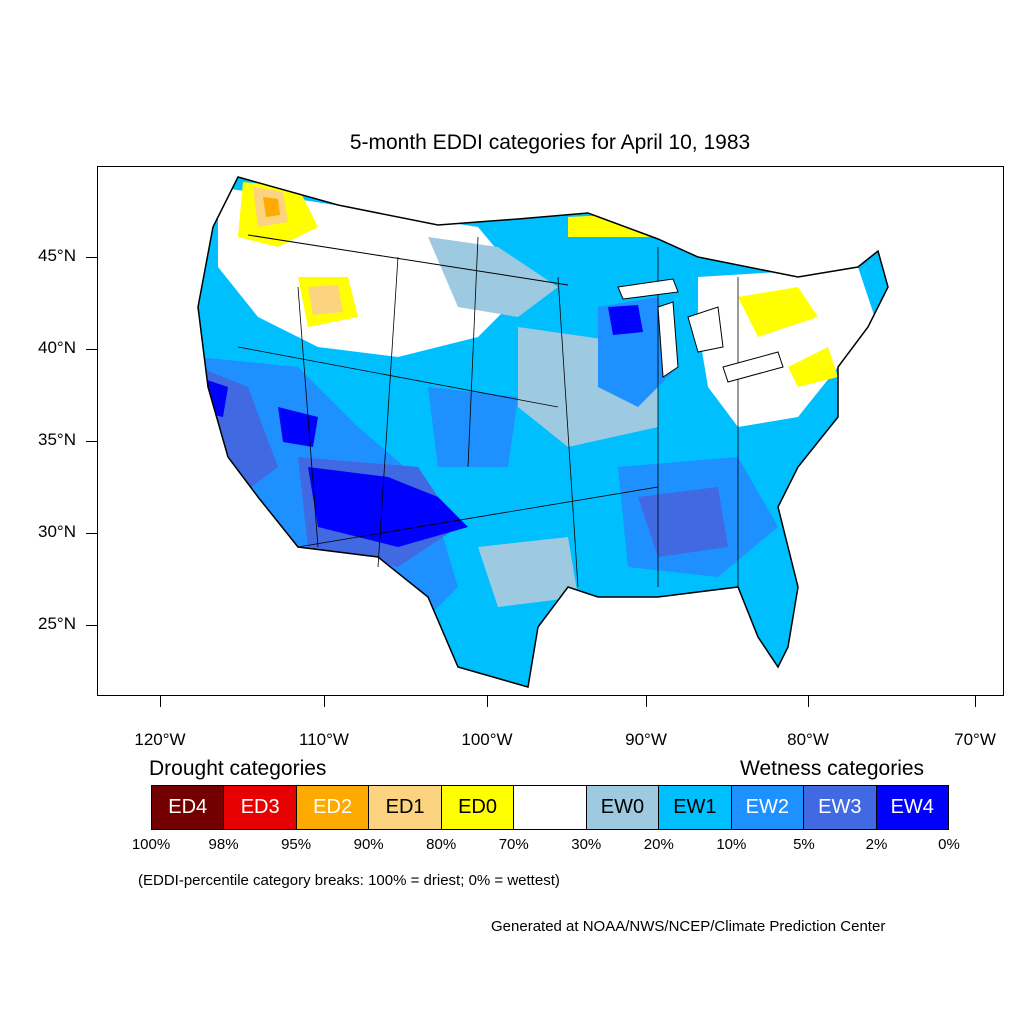 This screenshot has width=1024, height=1024. I want to click on great-lakes, so click(700, 330).